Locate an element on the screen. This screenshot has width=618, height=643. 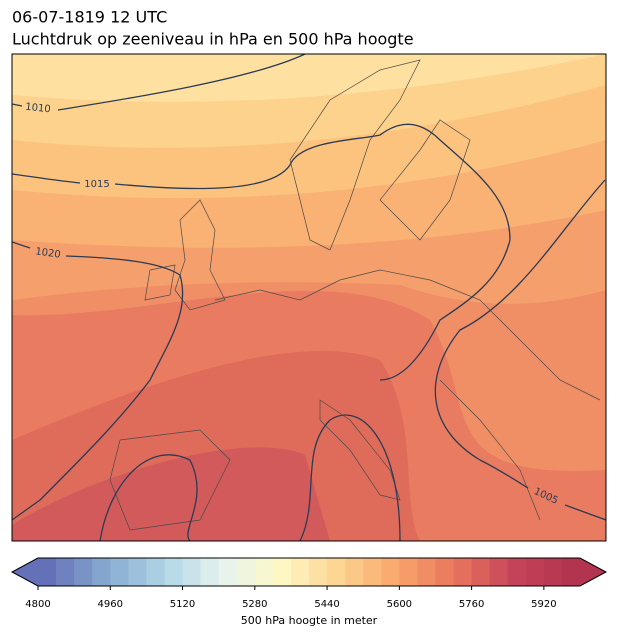
height-band is located at coordinates (171, 494).